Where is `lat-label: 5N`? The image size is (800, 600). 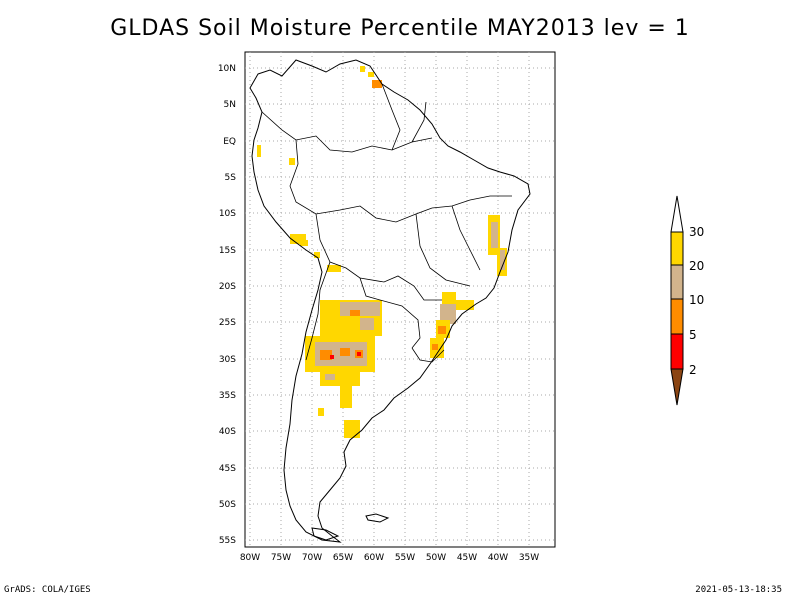 lat-label: 5N is located at coordinates (230, 105).